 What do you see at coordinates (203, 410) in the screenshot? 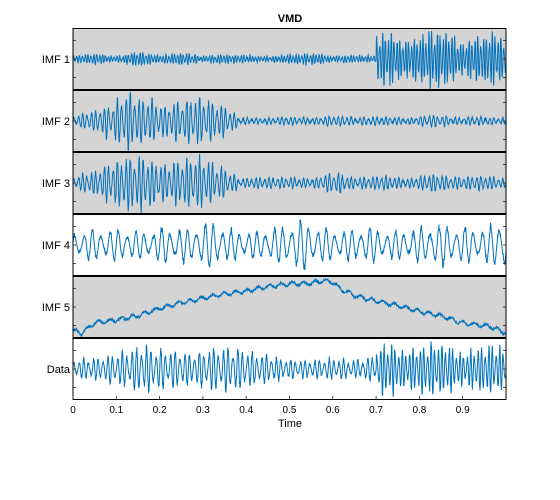
I see `x-tick-label: 0.3` at bounding box center [203, 410].